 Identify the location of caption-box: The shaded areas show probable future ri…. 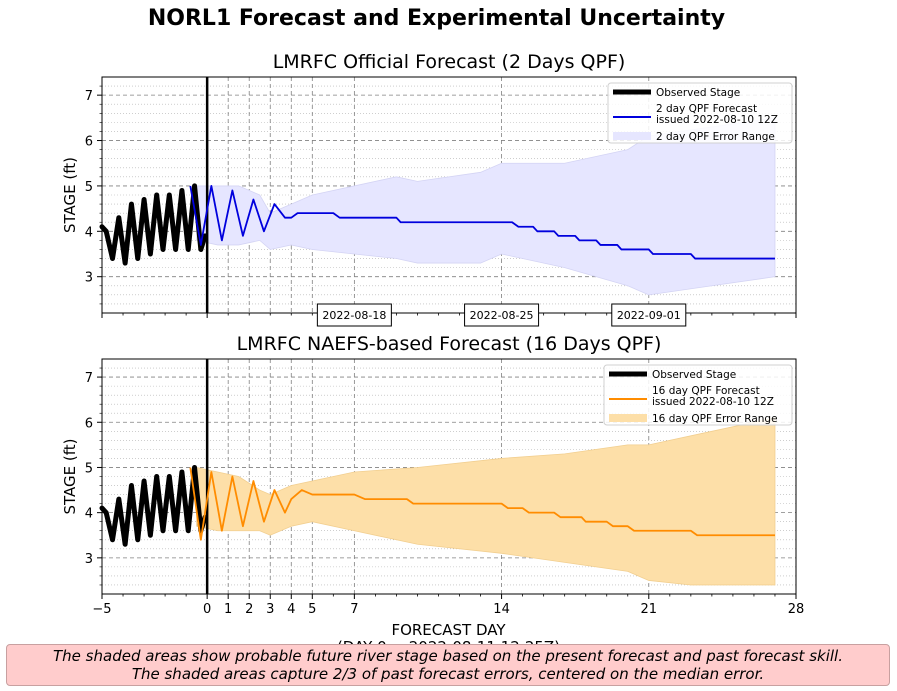
(448, 665).